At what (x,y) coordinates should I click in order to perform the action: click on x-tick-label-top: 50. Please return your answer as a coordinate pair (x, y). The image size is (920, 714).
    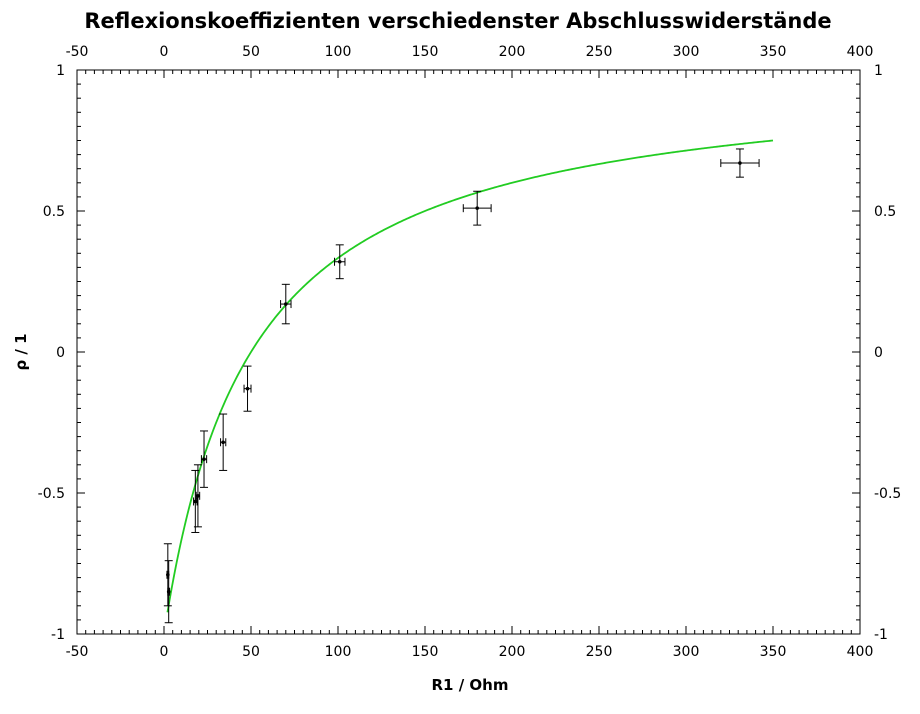
    Looking at the image, I should click on (251, 52).